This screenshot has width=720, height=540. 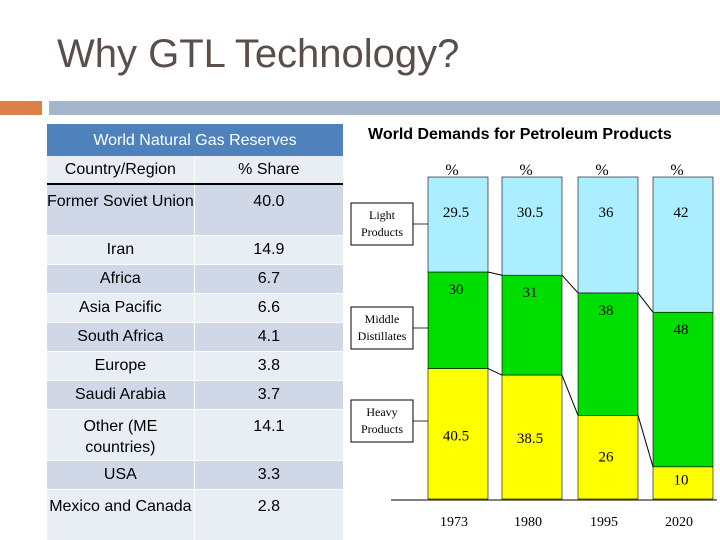 I want to click on table-row: Africa 6.7, so click(x=195, y=279).